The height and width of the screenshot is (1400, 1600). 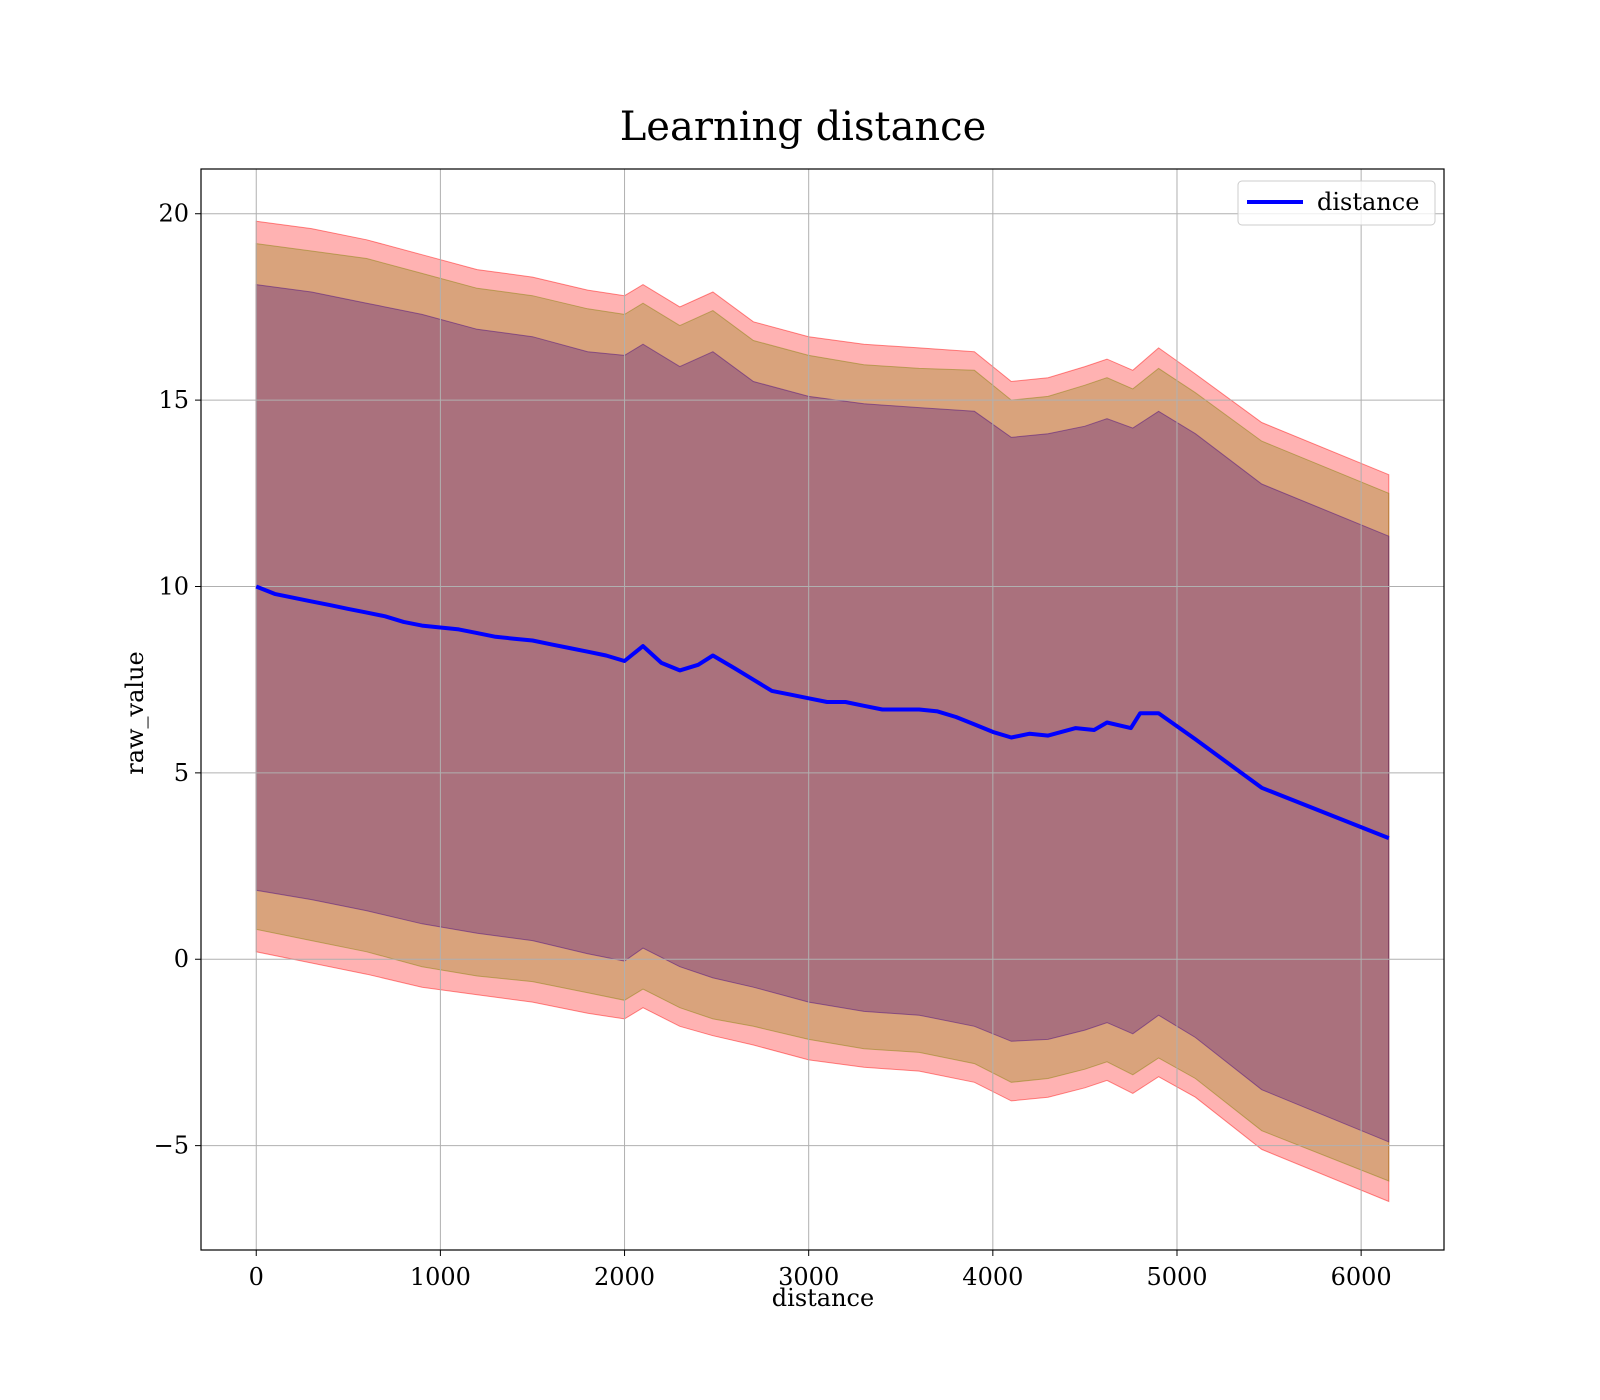 What do you see at coordinates (1176, 1277) in the screenshot?
I see `x-tick-label: 5000` at bounding box center [1176, 1277].